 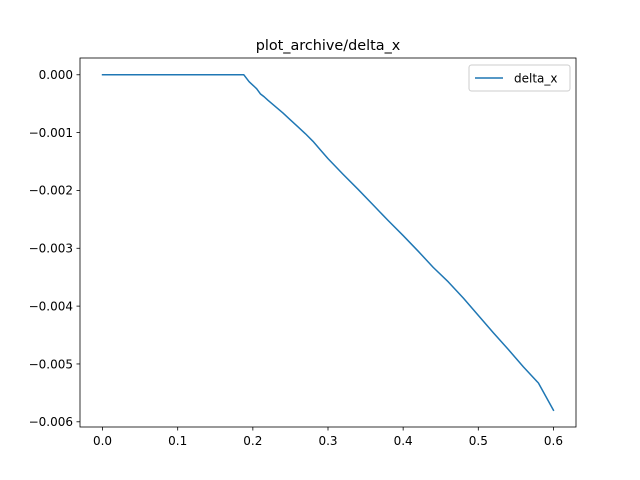 What do you see at coordinates (51, 422) in the screenshot?
I see `y-tick-label: −0.006` at bounding box center [51, 422].